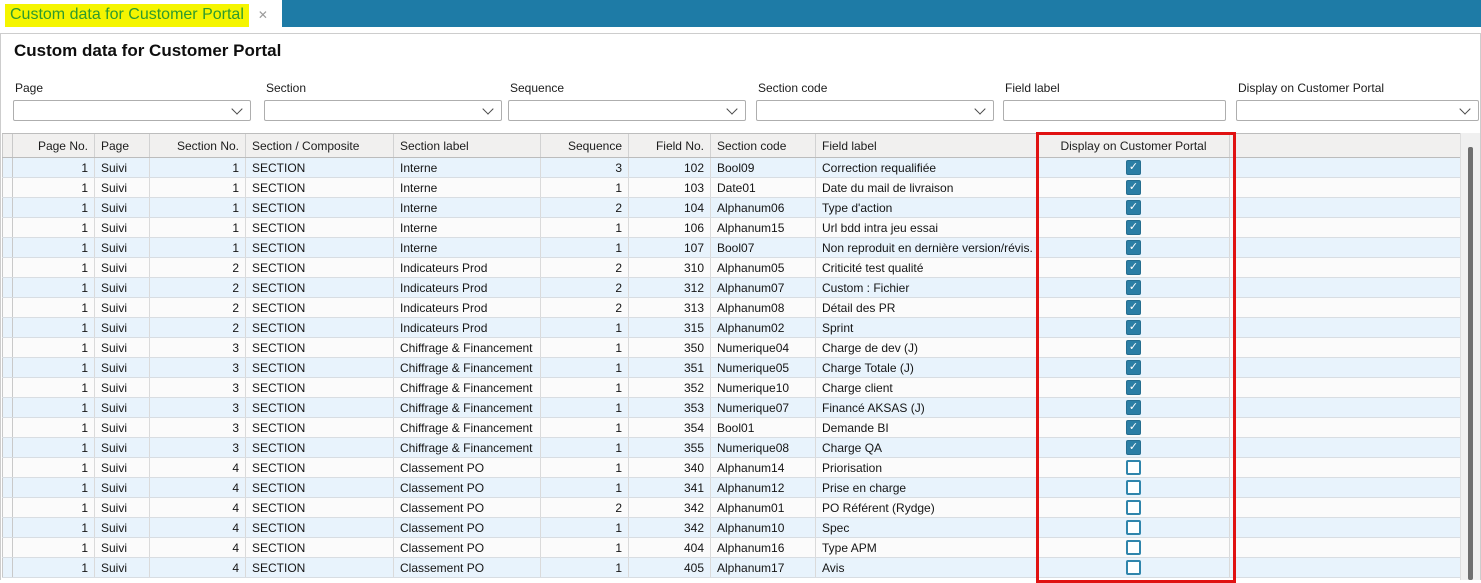 This screenshot has height=583, width=1481. I want to click on scrollbar-thumb, so click(1470, 363).